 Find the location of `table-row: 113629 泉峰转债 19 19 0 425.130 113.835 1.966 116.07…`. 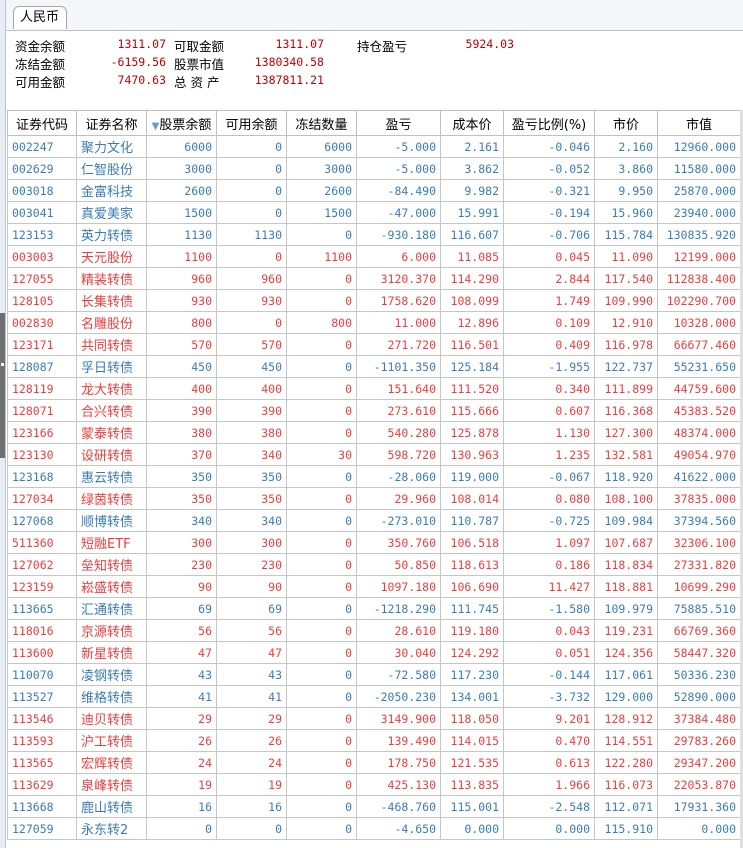

table-row: 113629 泉峰转债 19 19 0 425.130 113.835 1.966 116.07… is located at coordinates (374, 784).